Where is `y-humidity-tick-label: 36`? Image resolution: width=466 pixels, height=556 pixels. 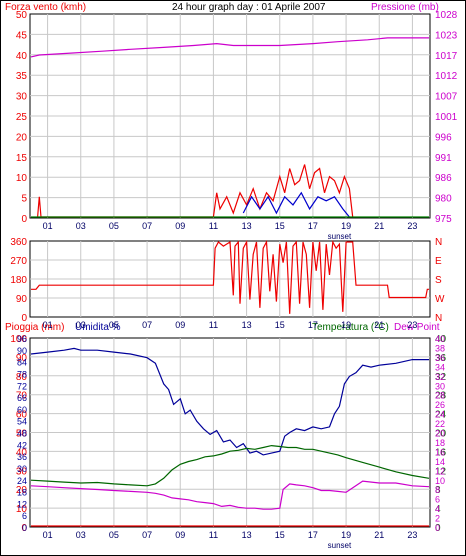
y-humidity-tick-label: 36 is located at coordinates (22, 457).